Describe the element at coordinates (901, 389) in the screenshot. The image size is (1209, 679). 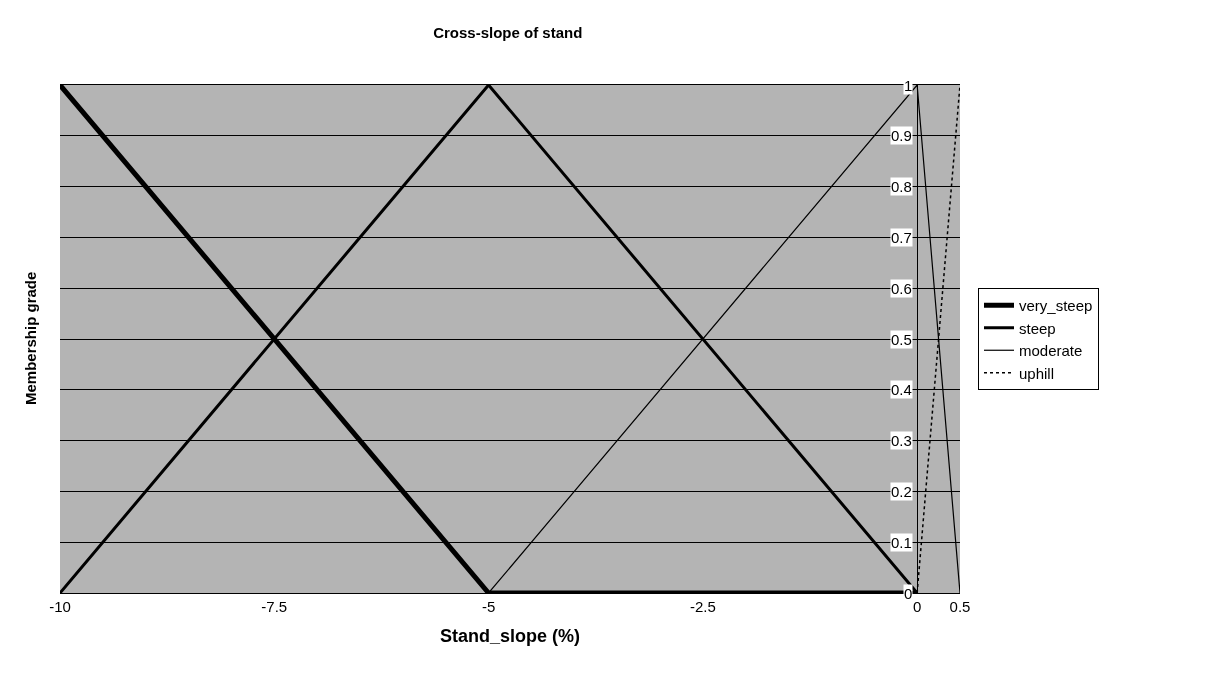
I see `y-tick-label: 0.4` at that location.